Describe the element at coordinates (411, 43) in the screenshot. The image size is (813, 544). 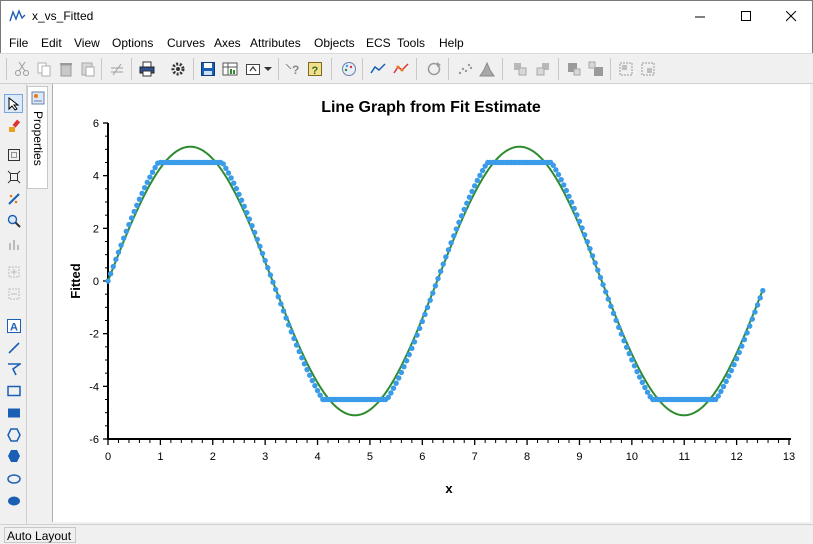
I see `menu-tools: Tools` at that location.